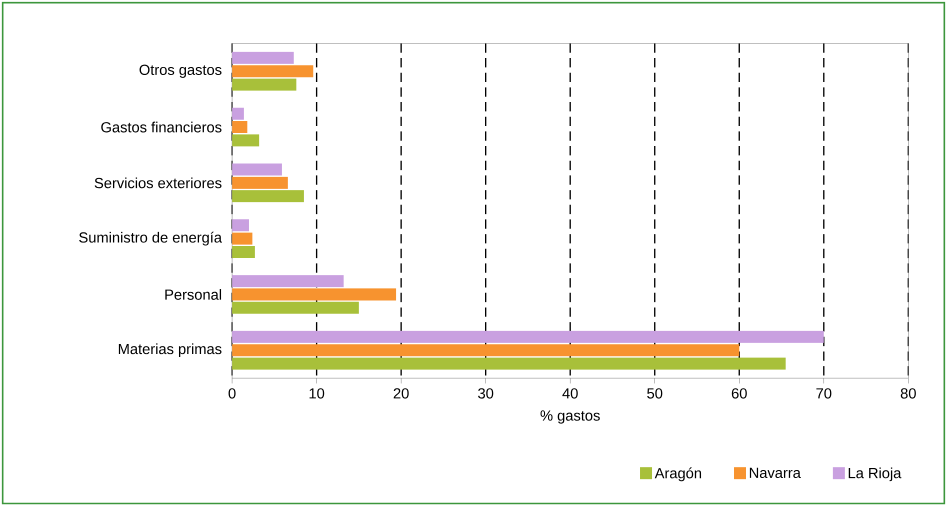 This screenshot has height=506, width=947. What do you see at coordinates (775, 473) in the screenshot?
I see `legend-label: Navarra` at bounding box center [775, 473].